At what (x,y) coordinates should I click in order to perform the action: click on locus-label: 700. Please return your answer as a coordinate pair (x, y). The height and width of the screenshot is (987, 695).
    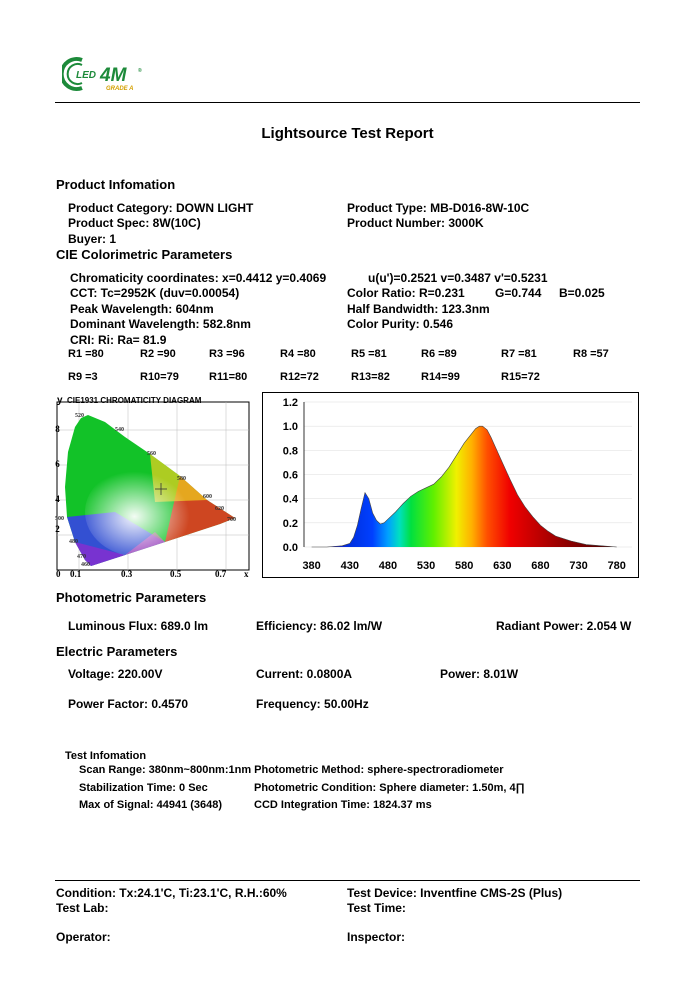
    Looking at the image, I should click on (231, 520).